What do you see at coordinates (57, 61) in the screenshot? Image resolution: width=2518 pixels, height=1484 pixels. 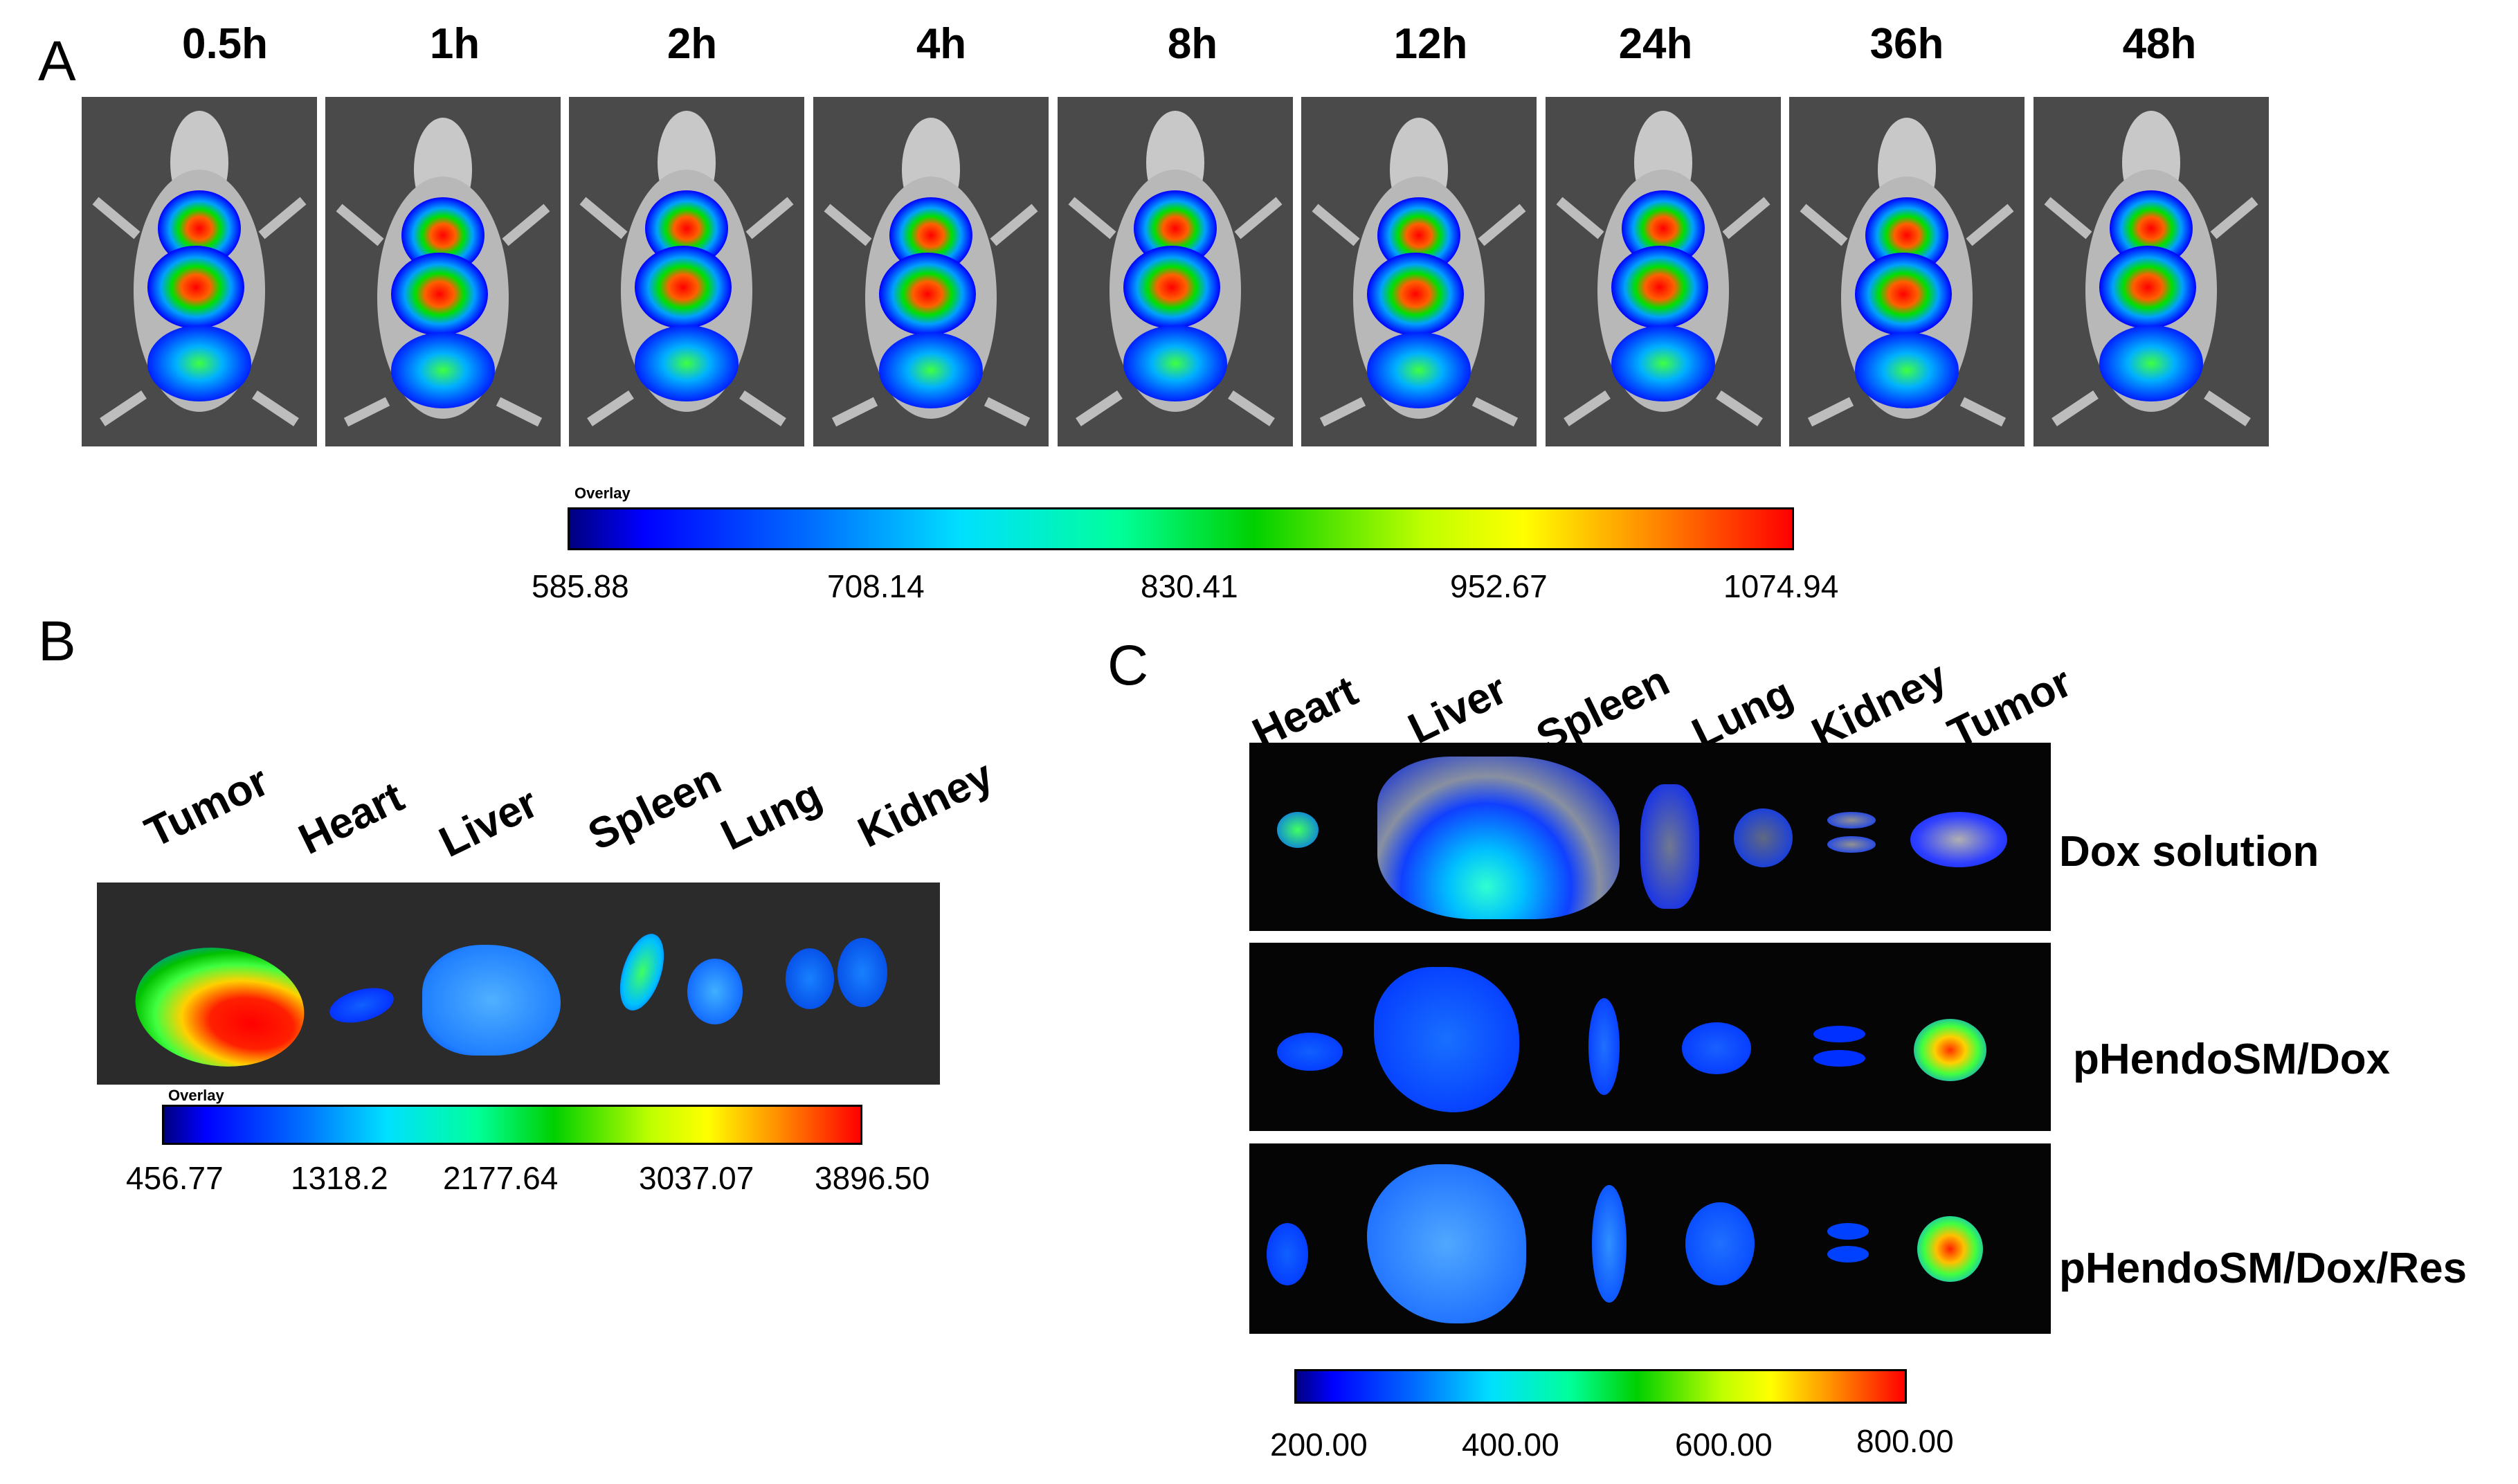 I see `panel-a-label: A` at bounding box center [57, 61].